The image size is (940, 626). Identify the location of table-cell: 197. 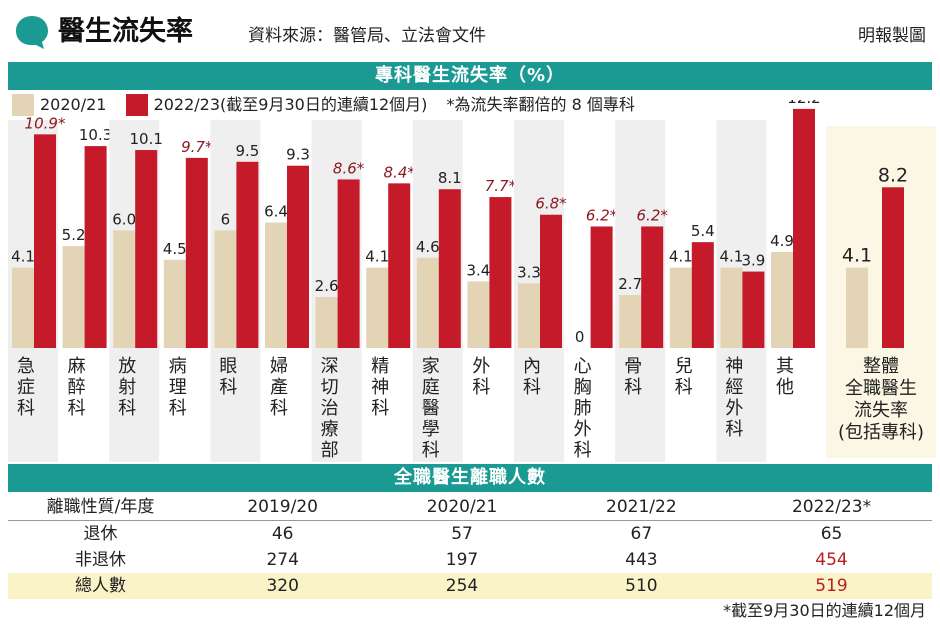
(462, 560).